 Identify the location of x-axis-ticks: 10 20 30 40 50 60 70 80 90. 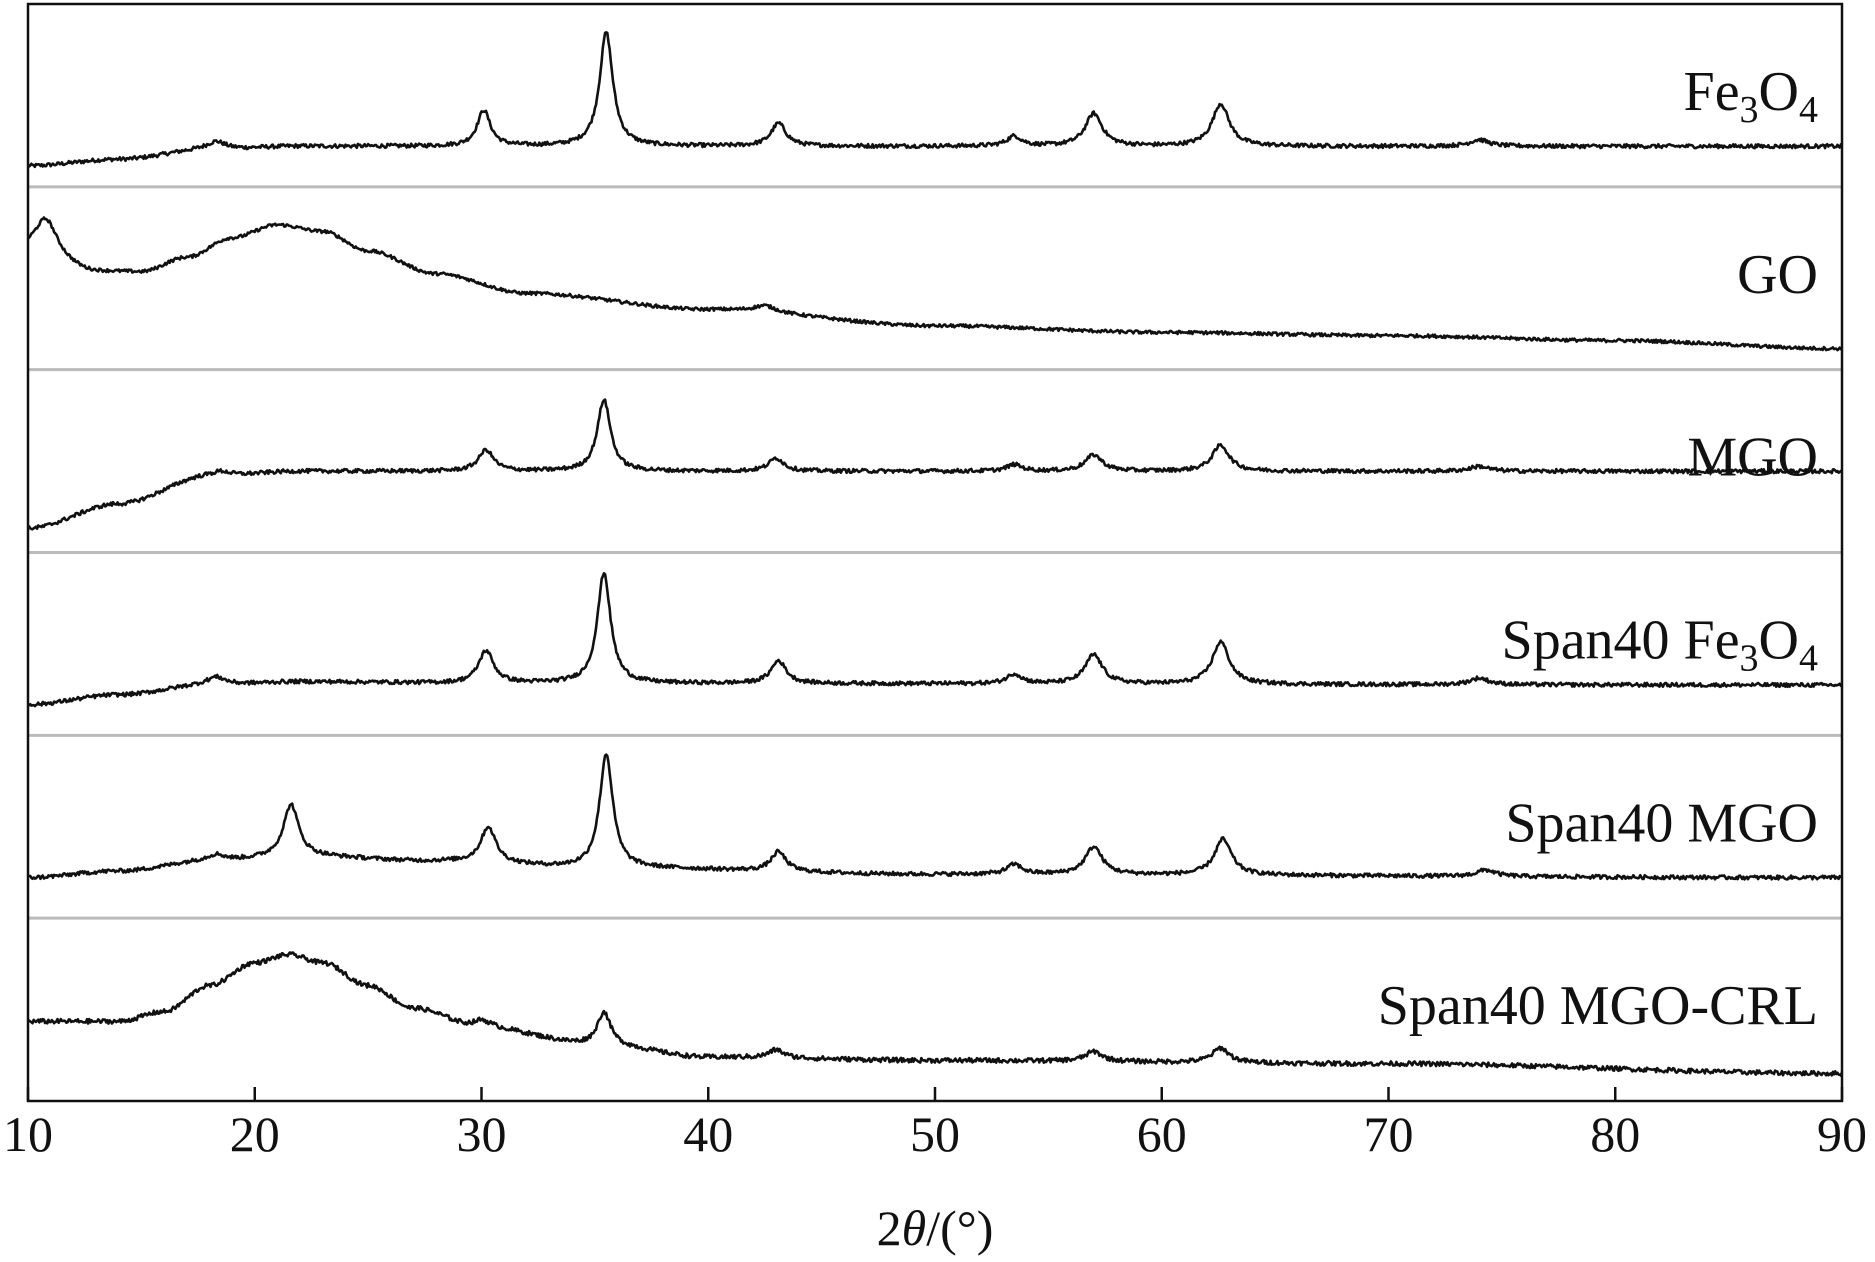
(935, 1124).